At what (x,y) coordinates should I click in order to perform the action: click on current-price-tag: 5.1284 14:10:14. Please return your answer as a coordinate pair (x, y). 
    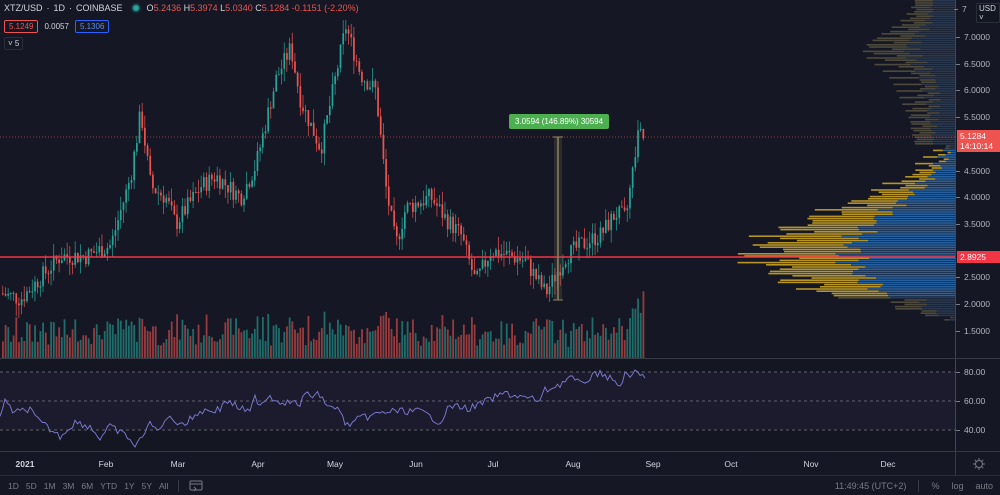
    Looking at the image, I should click on (978, 141).